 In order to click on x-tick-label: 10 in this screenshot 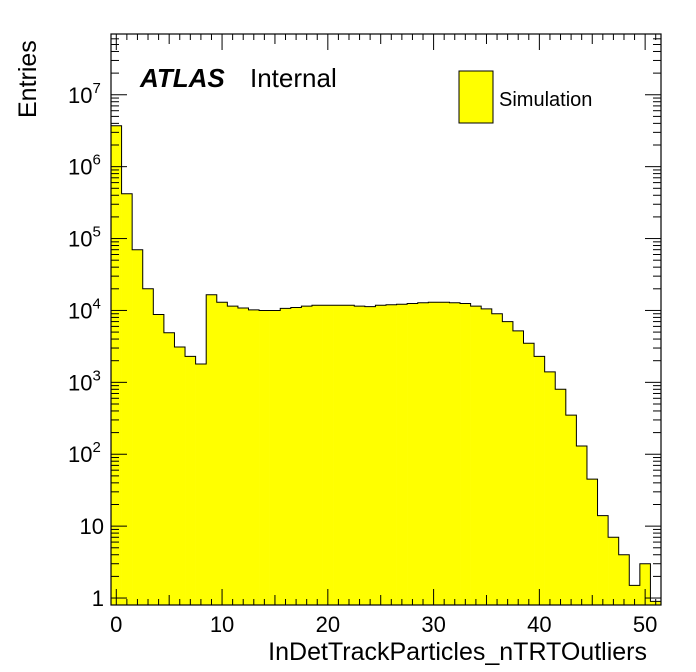, I will do `click(222, 624)`.